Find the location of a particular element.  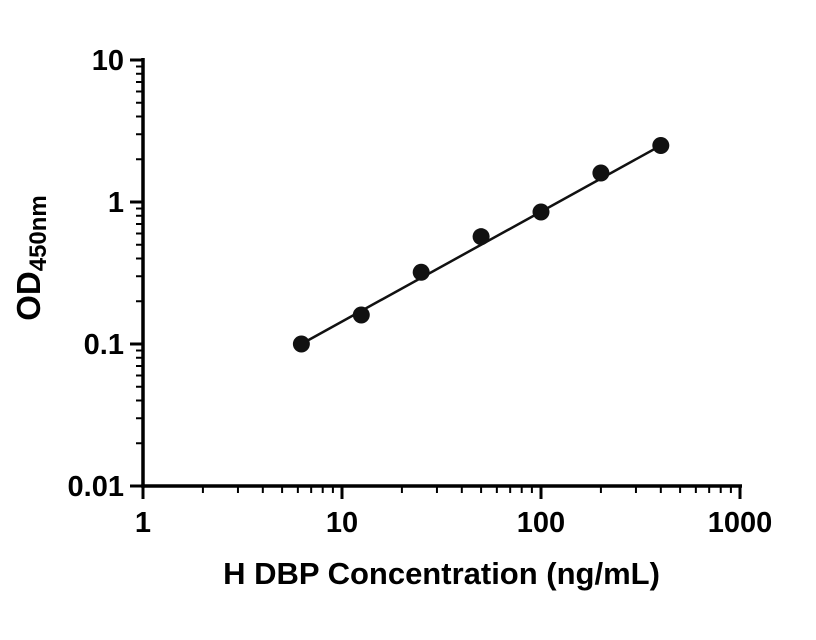

x-tick-label: 1000 is located at coordinates (740, 523).